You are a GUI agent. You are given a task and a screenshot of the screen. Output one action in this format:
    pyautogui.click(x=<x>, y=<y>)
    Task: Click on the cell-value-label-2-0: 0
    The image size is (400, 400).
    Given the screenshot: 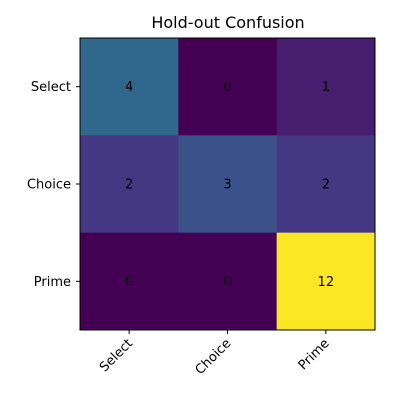 What is the action you would take?
    pyautogui.click(x=129, y=282)
    